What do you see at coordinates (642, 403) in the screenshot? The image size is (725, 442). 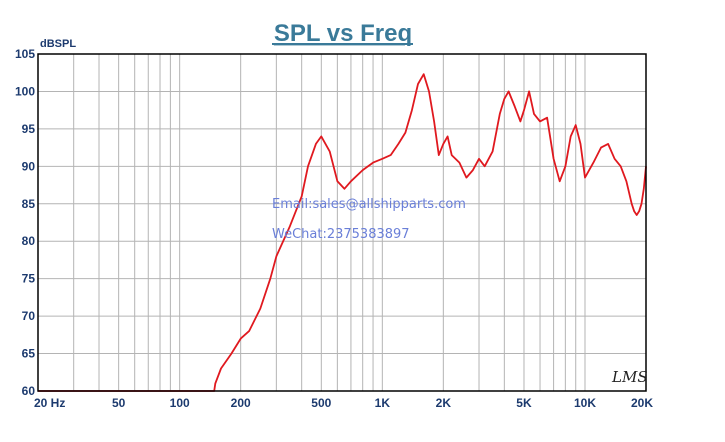 I see `x-tick-label: 20K` at bounding box center [642, 403].